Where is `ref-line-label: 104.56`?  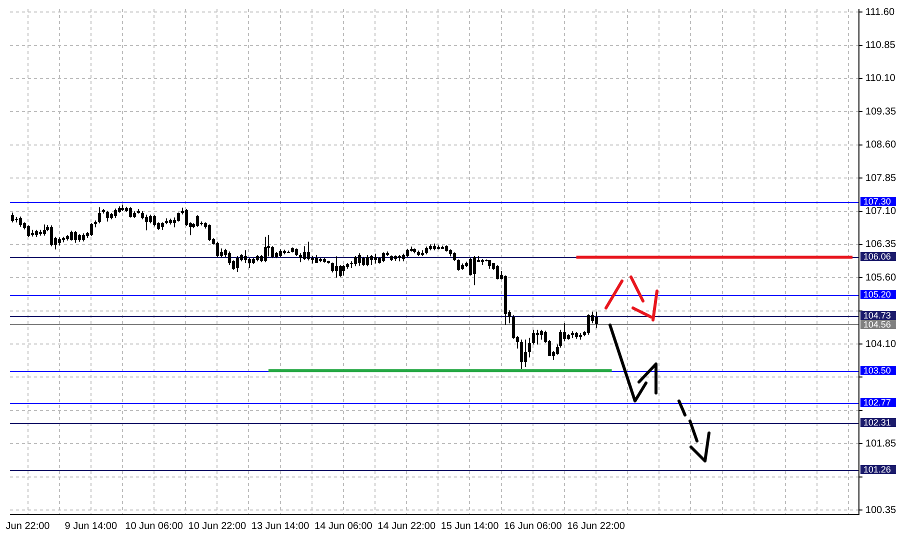
ref-line-label: 104.56 is located at coordinates (877, 324).